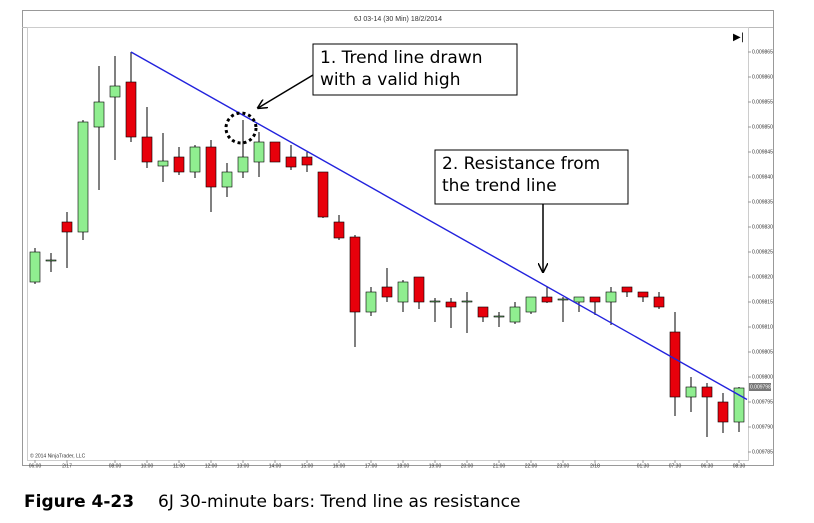  I want to click on x-tick-label: 14:00, so click(275, 466).